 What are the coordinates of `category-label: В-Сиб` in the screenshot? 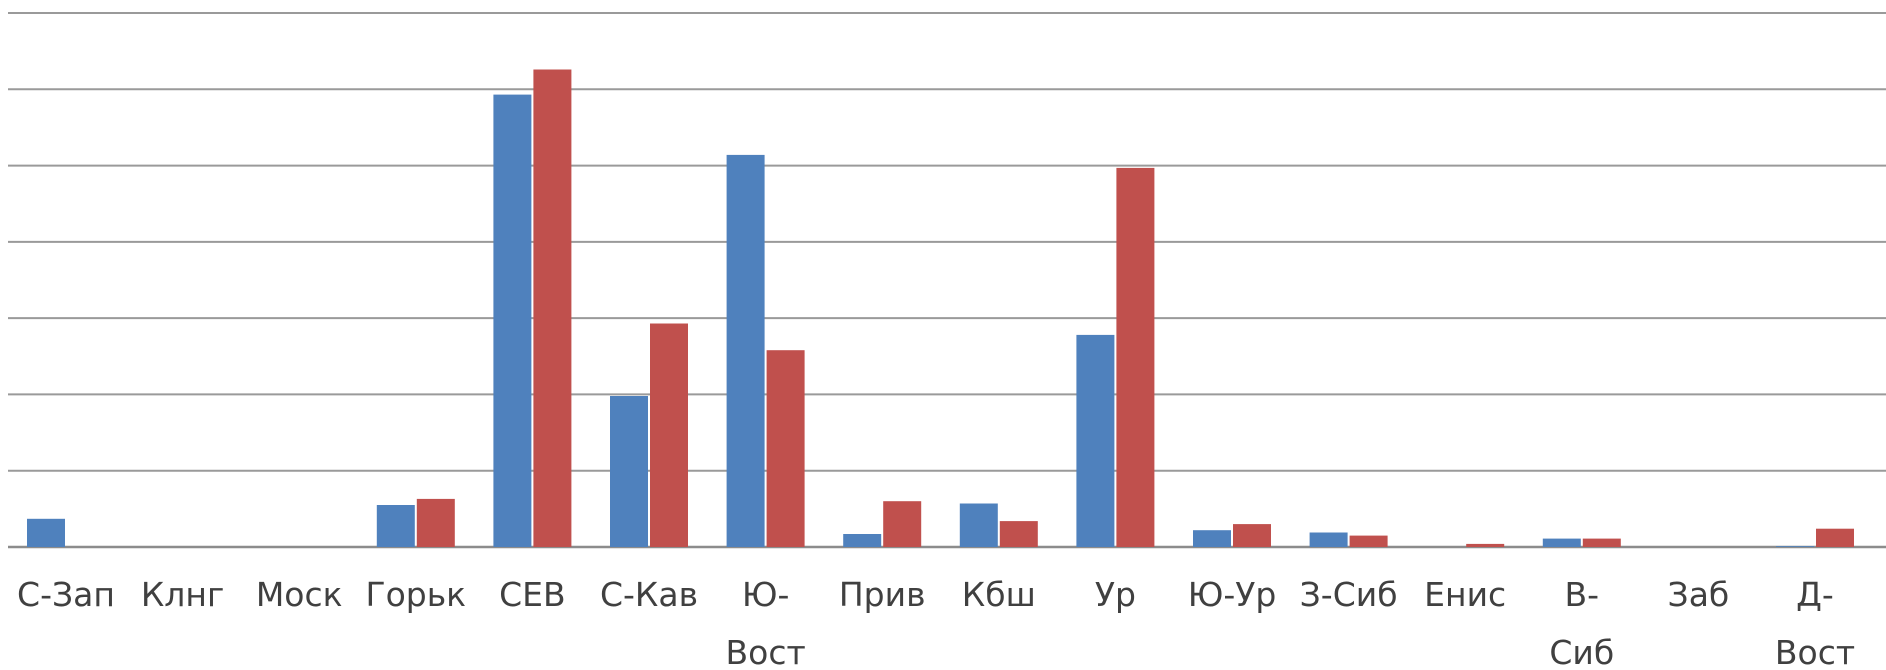 It's located at (1581, 622).